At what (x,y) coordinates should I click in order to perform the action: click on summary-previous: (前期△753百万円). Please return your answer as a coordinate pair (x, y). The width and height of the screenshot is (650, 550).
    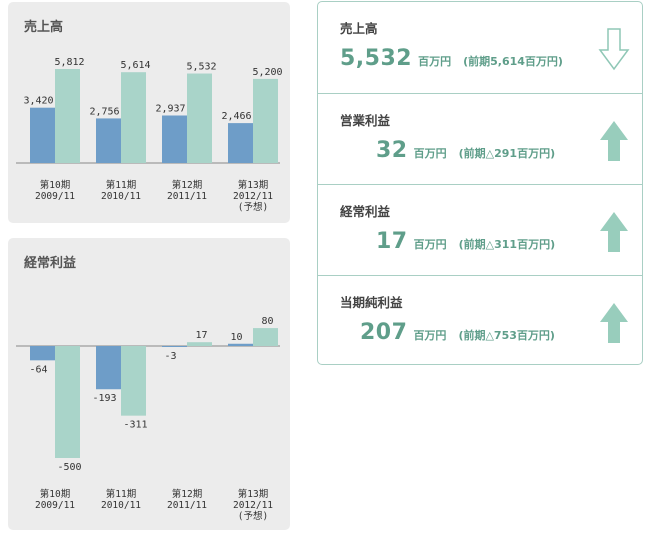
    Looking at the image, I should click on (506, 335).